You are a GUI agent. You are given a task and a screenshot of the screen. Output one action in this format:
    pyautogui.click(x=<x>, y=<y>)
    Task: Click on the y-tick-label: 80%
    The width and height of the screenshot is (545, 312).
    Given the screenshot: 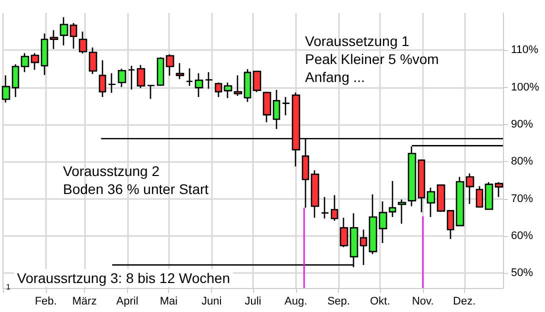 What is the action you would take?
    pyautogui.click(x=522, y=162)
    